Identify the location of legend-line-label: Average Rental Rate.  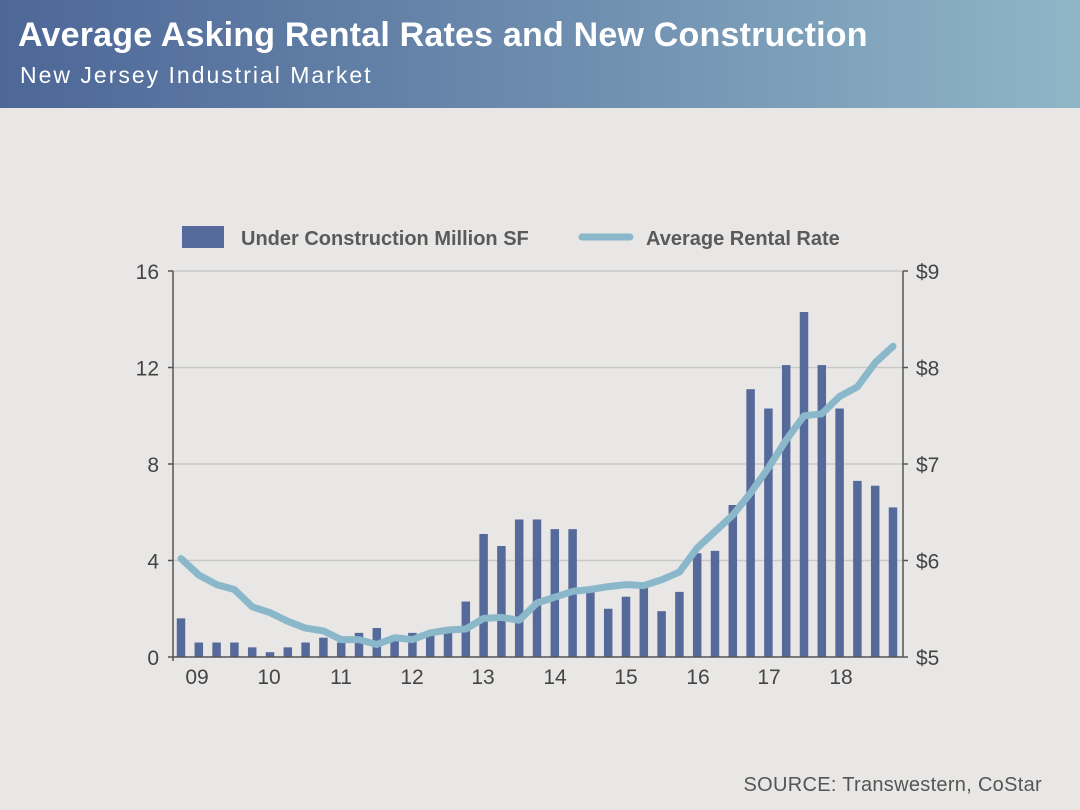
(743, 239).